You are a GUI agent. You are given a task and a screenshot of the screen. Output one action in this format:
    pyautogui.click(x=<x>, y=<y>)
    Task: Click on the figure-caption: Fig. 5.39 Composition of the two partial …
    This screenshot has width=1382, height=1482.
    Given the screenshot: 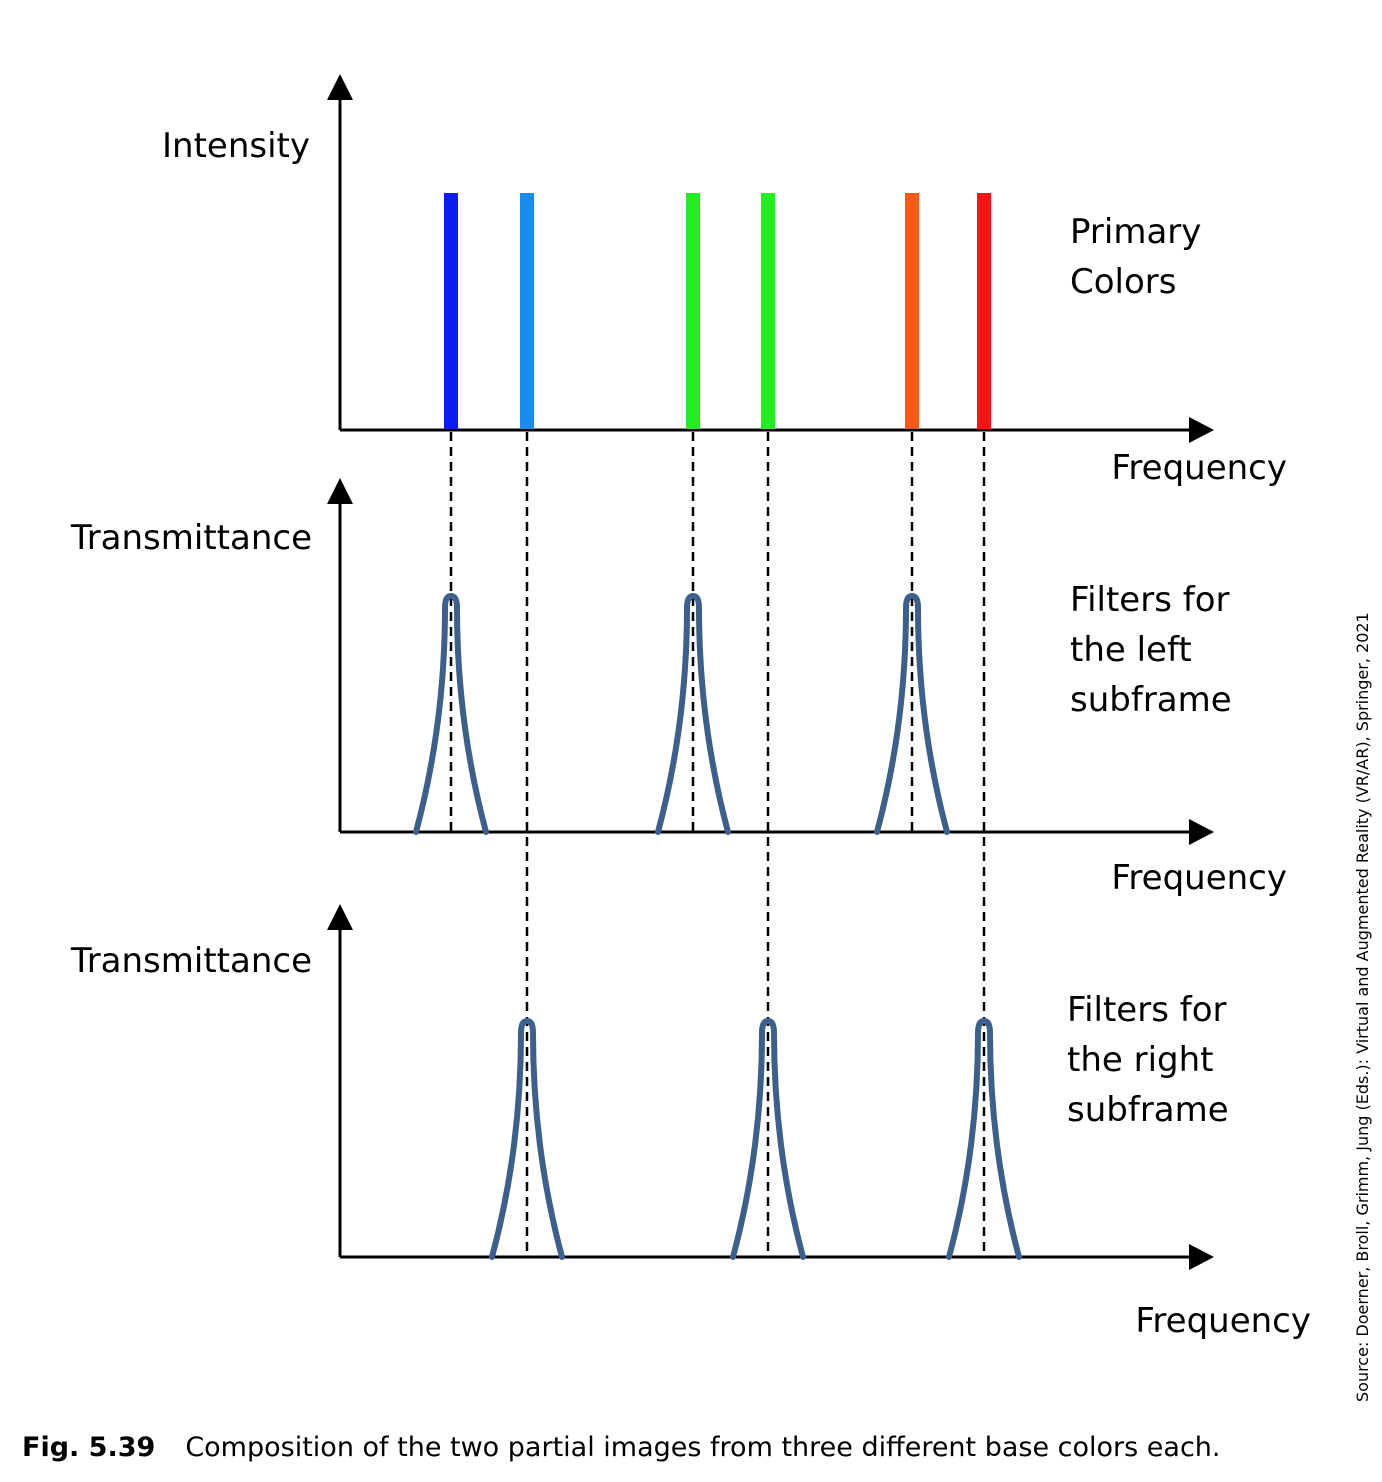 What is the action you would take?
    pyautogui.click(x=621, y=1447)
    